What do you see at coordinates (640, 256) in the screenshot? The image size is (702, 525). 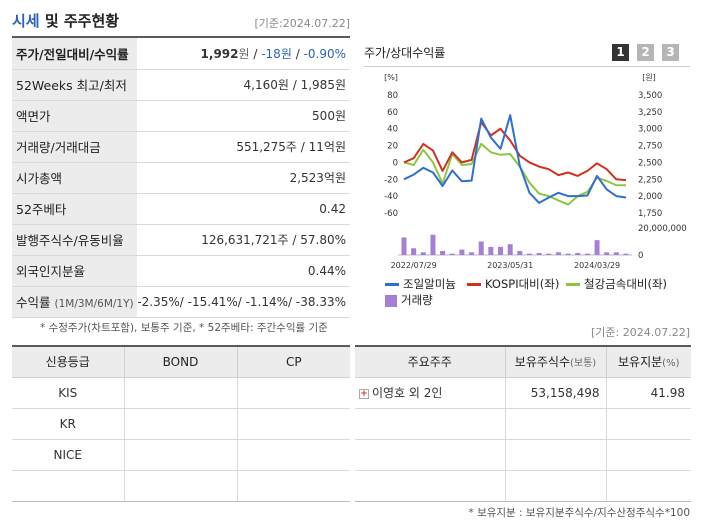 I see `volume-tick-label: 0` at bounding box center [640, 256].